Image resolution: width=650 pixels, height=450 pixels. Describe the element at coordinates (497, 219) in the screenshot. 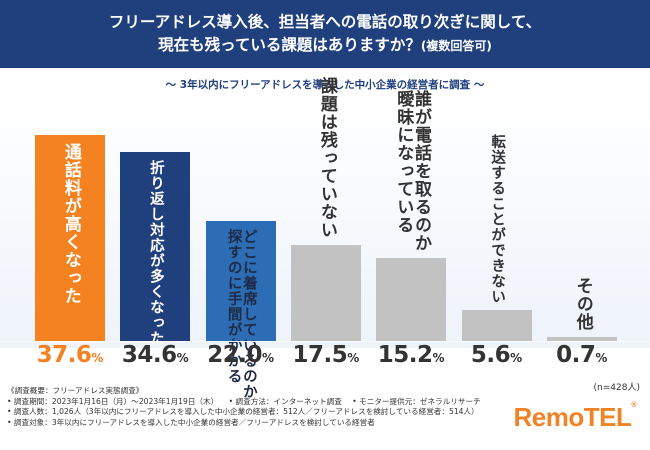

I see `bar-label-6: 転送することができない` at that location.